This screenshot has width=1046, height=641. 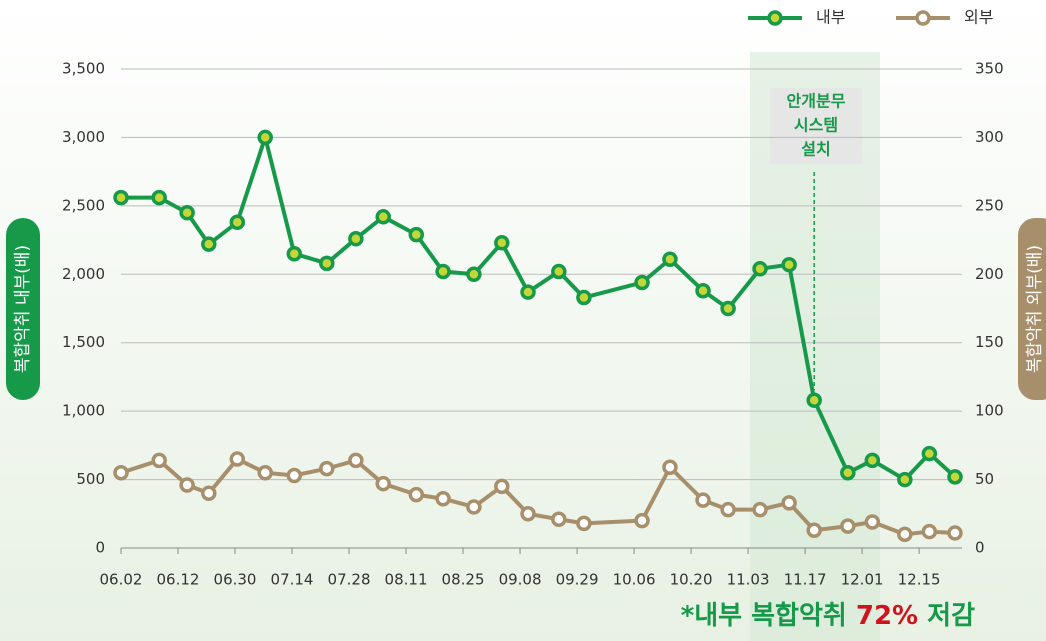 I want to click on legend-label: 외부, so click(x=978, y=17).